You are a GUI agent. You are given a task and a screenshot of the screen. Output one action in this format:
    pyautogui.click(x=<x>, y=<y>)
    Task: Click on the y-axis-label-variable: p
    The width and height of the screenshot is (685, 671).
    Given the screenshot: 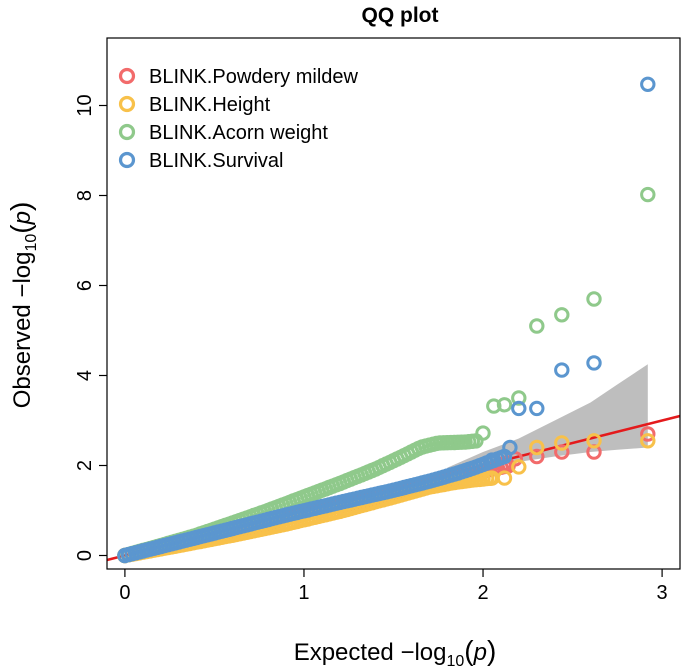 What is the action you would take?
    pyautogui.click(x=22, y=218)
    